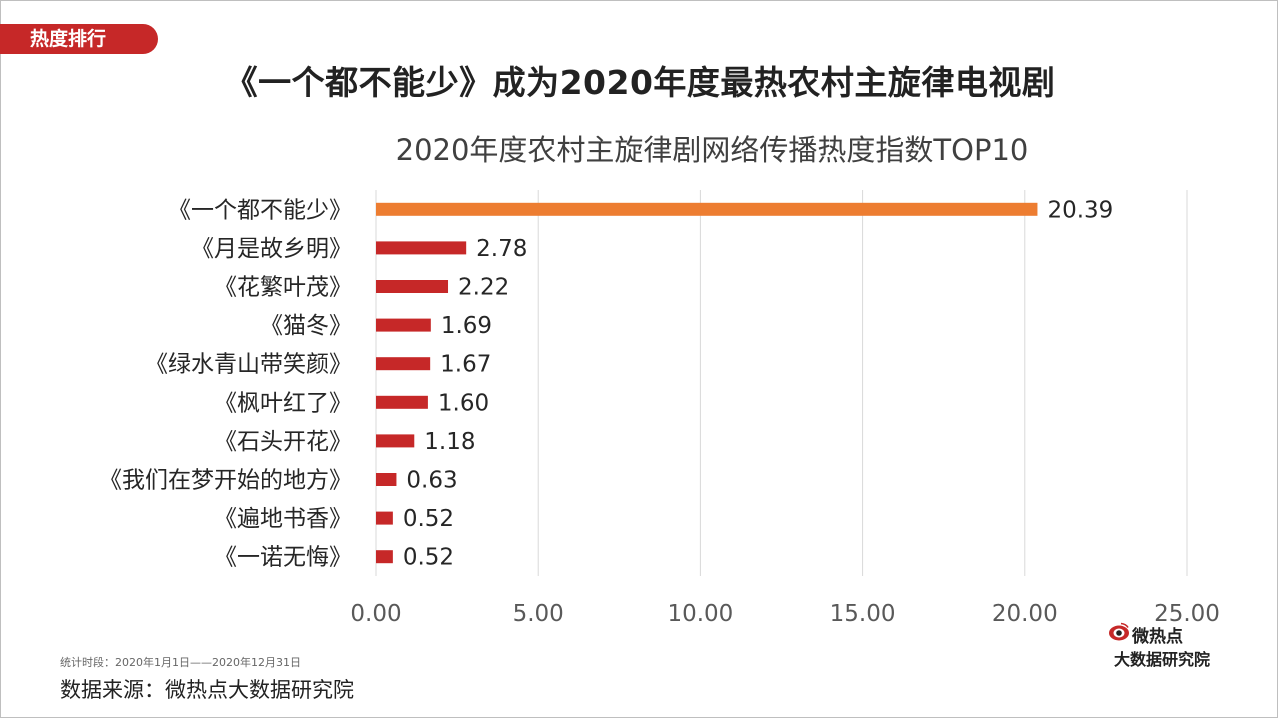 This screenshot has height=720, width=1280. Describe the element at coordinates (283, 558) in the screenshot. I see `category-label: 《一诺无悔》` at that location.